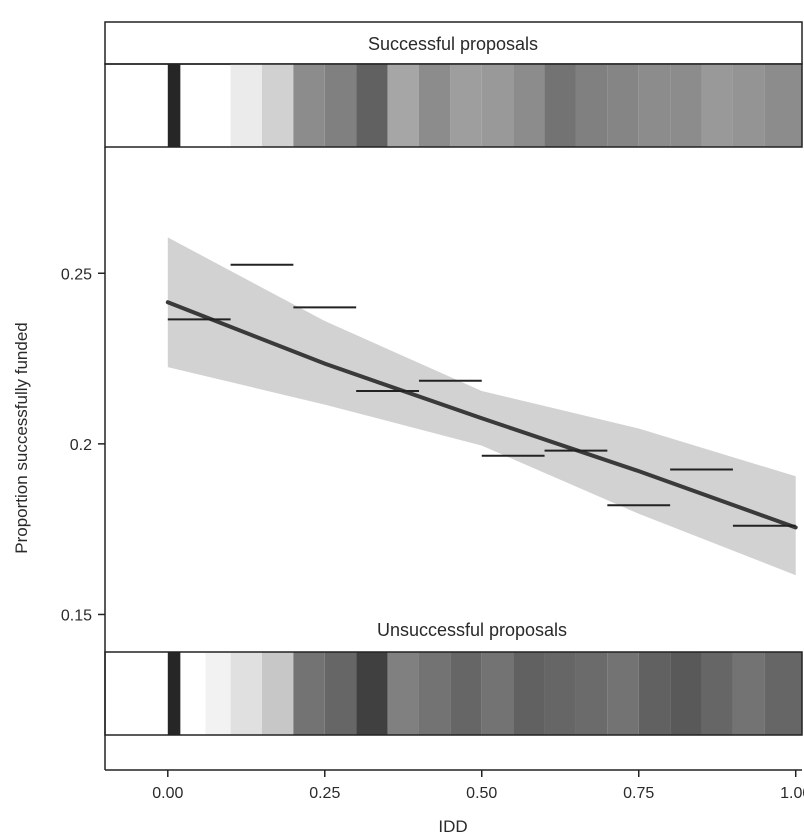 The height and width of the screenshot is (837, 804). What do you see at coordinates (76, 274) in the screenshot?
I see `y-tick-label: 0.25` at bounding box center [76, 274].